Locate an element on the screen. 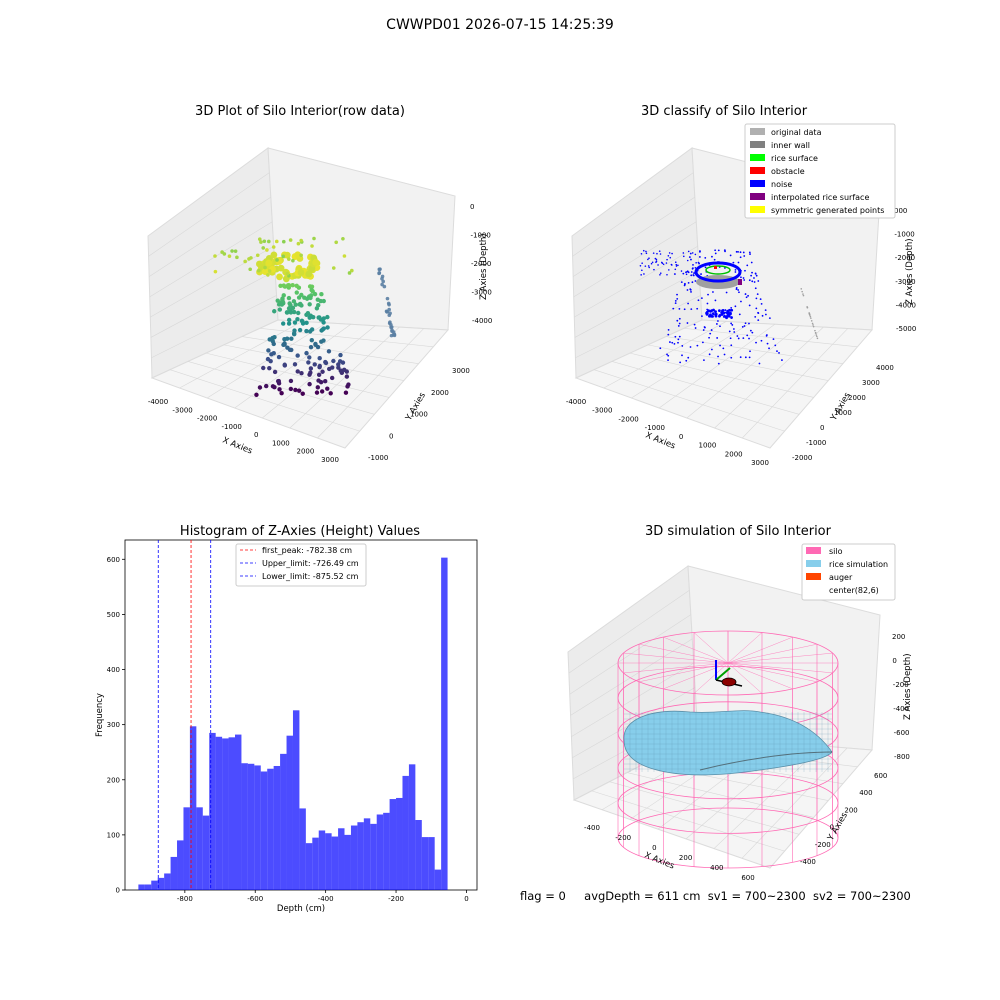 This screenshot has width=1000, height=1000. raw-x-tick: -4000 is located at coordinates (158, 402).